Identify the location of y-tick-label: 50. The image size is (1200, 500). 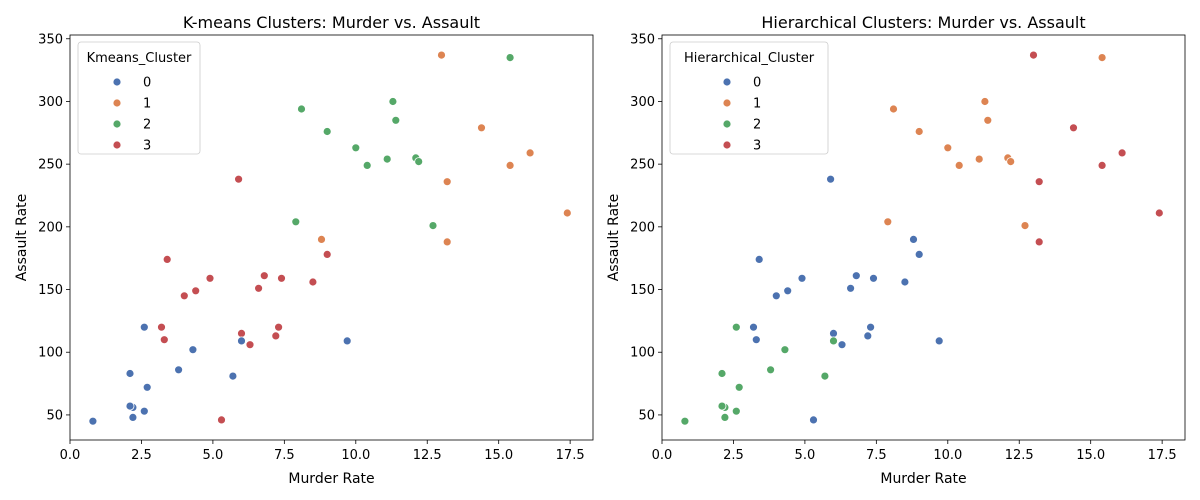
(646, 415).